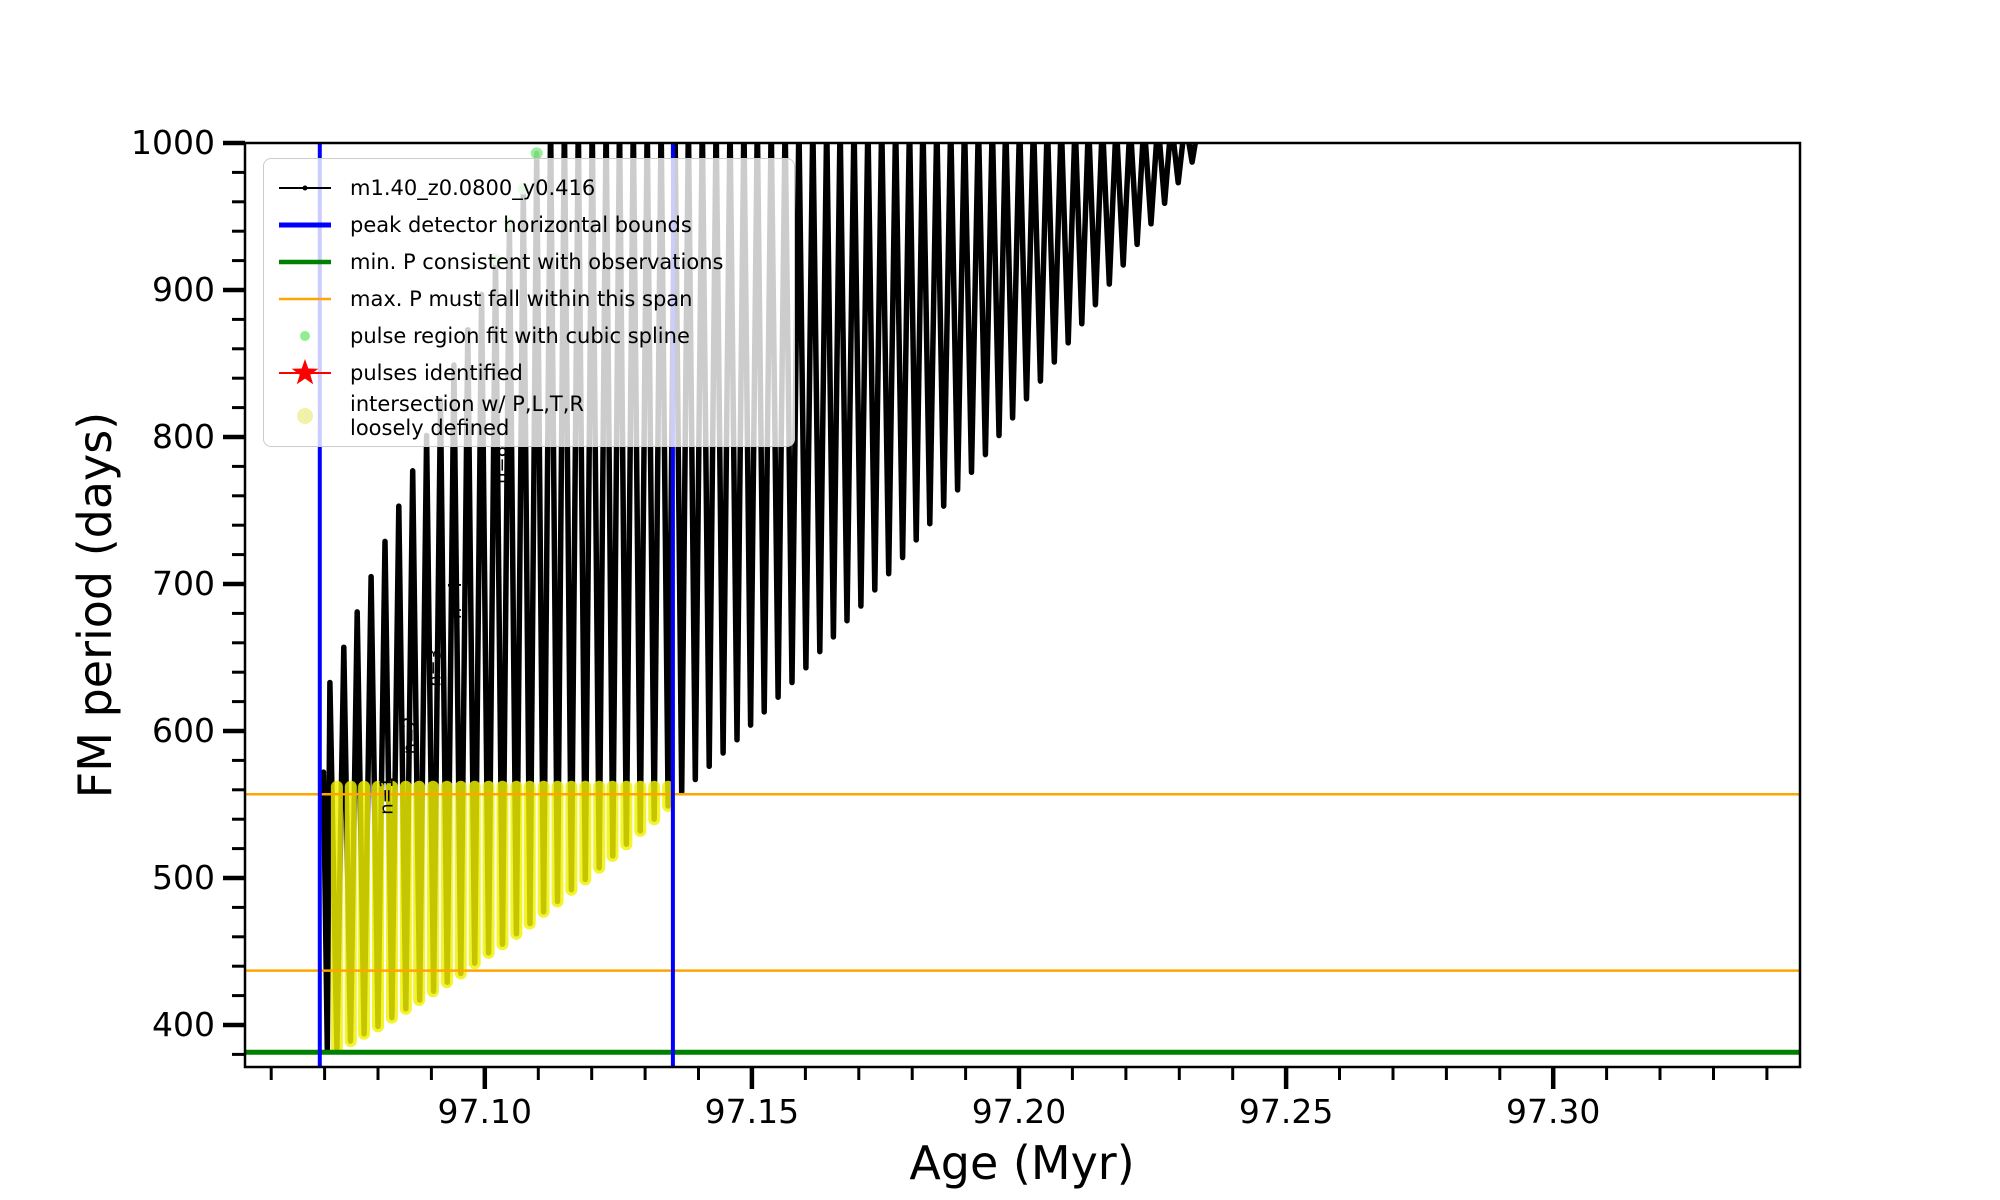 Image resolution: width=2000 pixels, height=1200 pixels. Describe the element at coordinates (305, 188) in the screenshot. I see `legend-handle-line-dot-icon` at that location.